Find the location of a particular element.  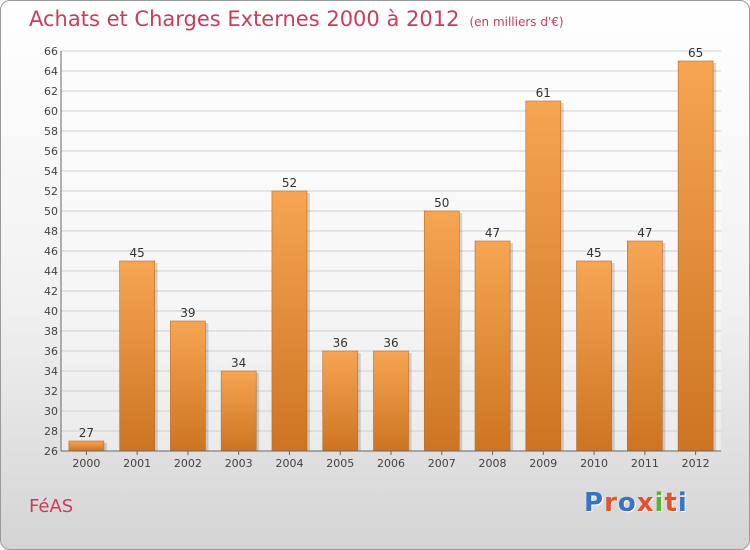

y-tick-label: 28 is located at coordinates (51, 431).